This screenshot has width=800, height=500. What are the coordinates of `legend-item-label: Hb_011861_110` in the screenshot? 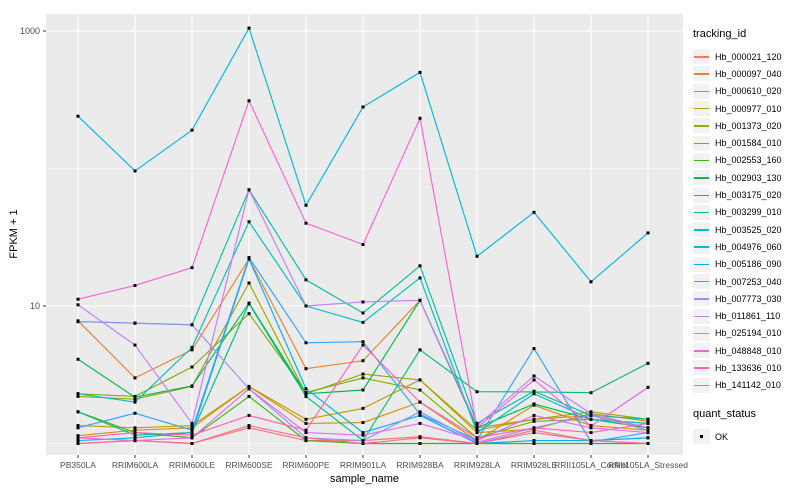 It's located at (748, 316).